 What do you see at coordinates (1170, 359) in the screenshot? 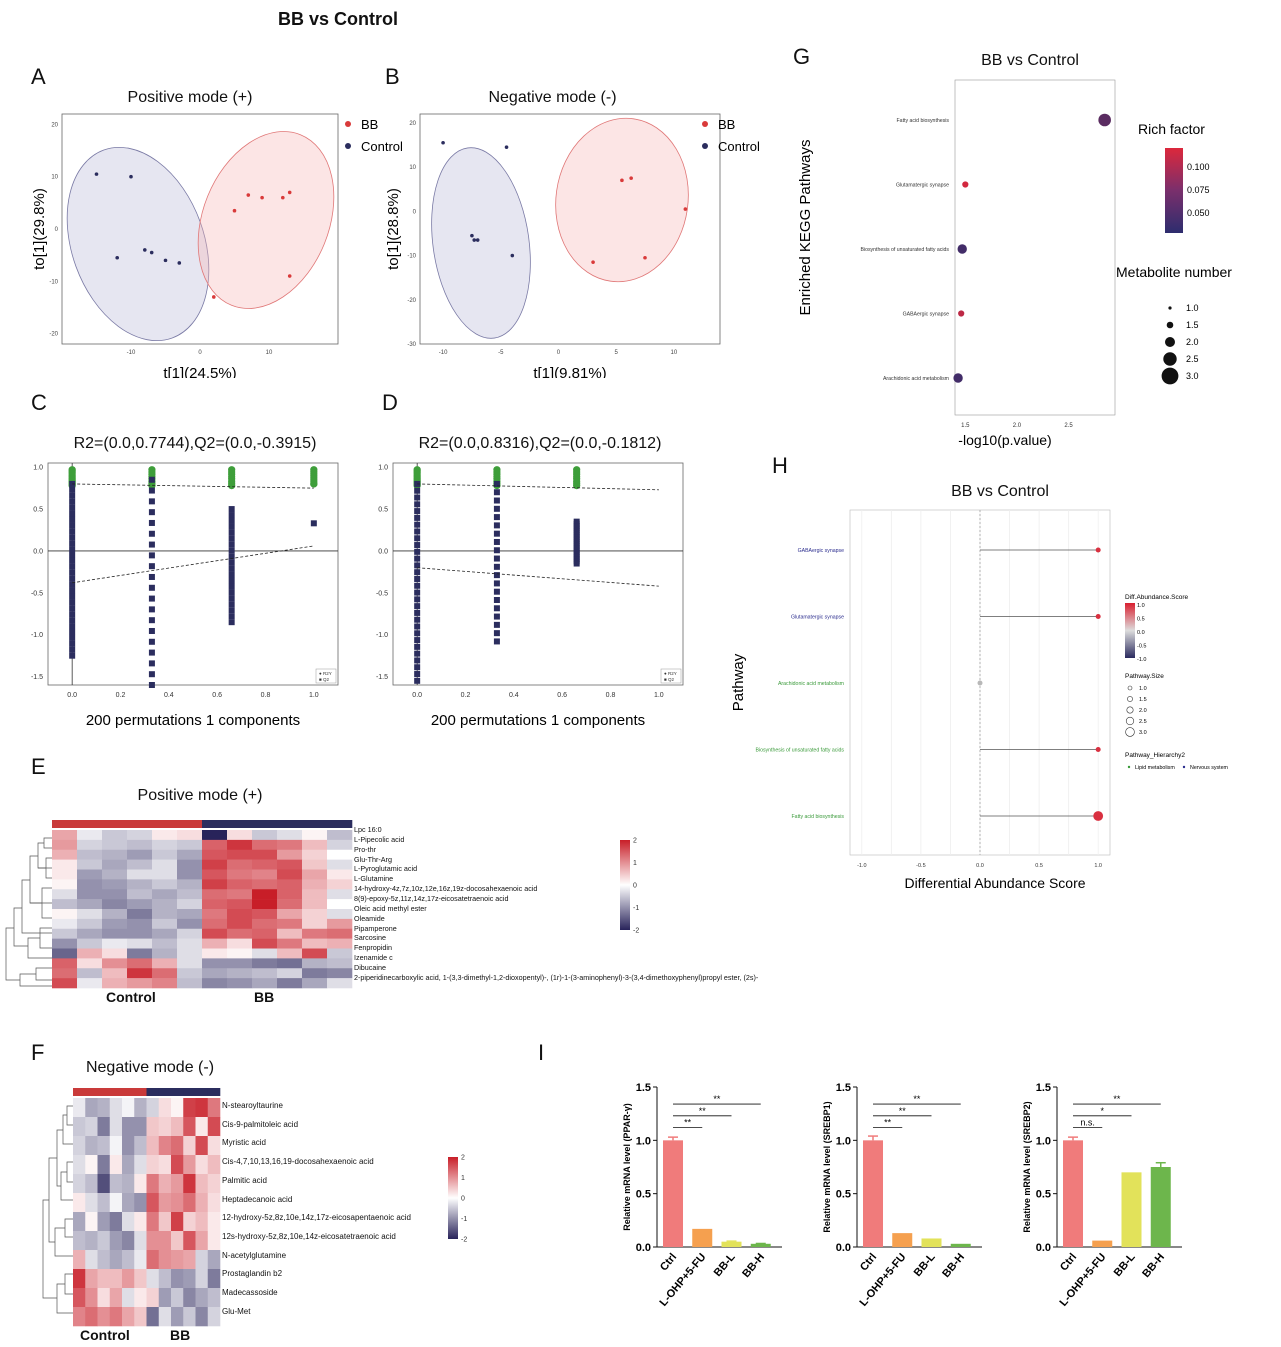
I see `size-legend-marker` at bounding box center [1170, 359].